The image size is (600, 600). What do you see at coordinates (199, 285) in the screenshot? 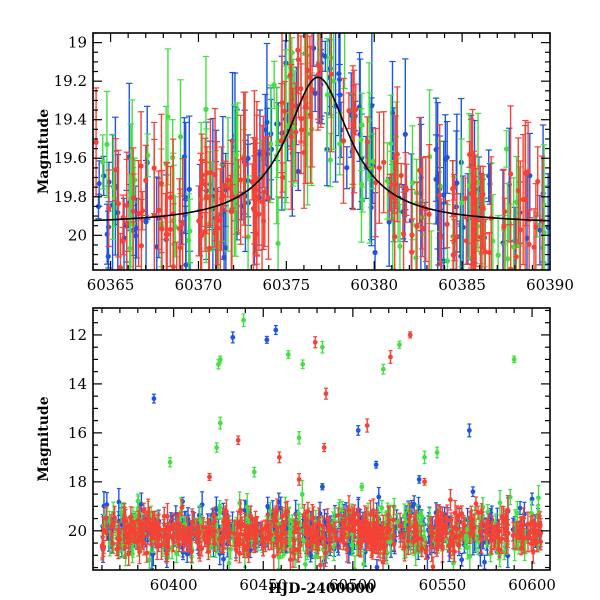
I see `top-xtick-label: 60370` at bounding box center [199, 285].